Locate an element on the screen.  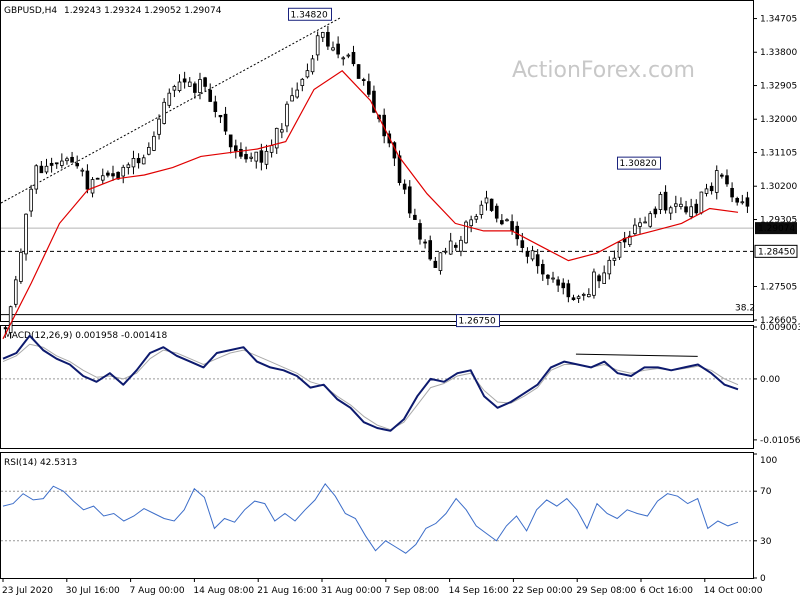
current-price-label: 1.29074 is located at coordinates (776, 229).